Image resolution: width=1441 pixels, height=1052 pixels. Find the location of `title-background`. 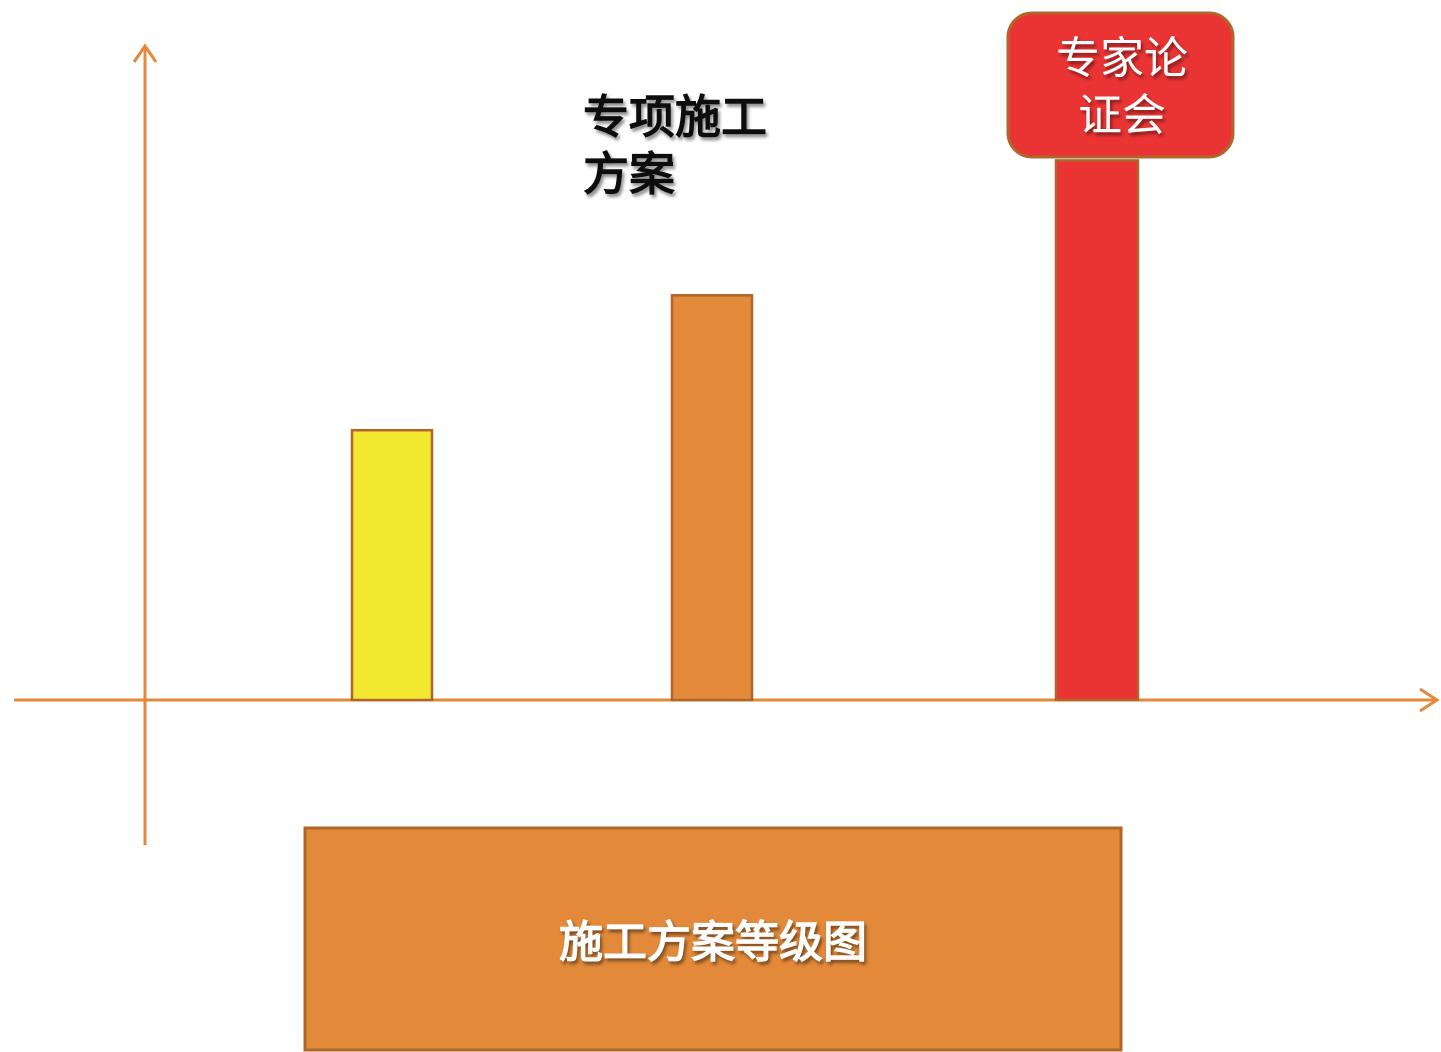

title-background is located at coordinates (713, 939).